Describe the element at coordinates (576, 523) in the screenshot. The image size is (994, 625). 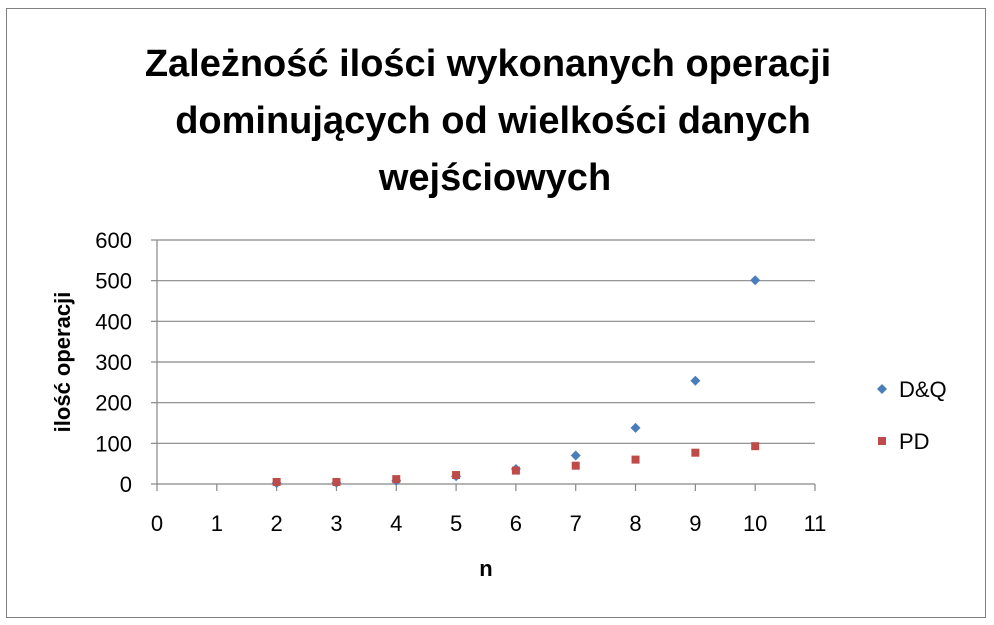
I see `x-tick-label: 7` at that location.